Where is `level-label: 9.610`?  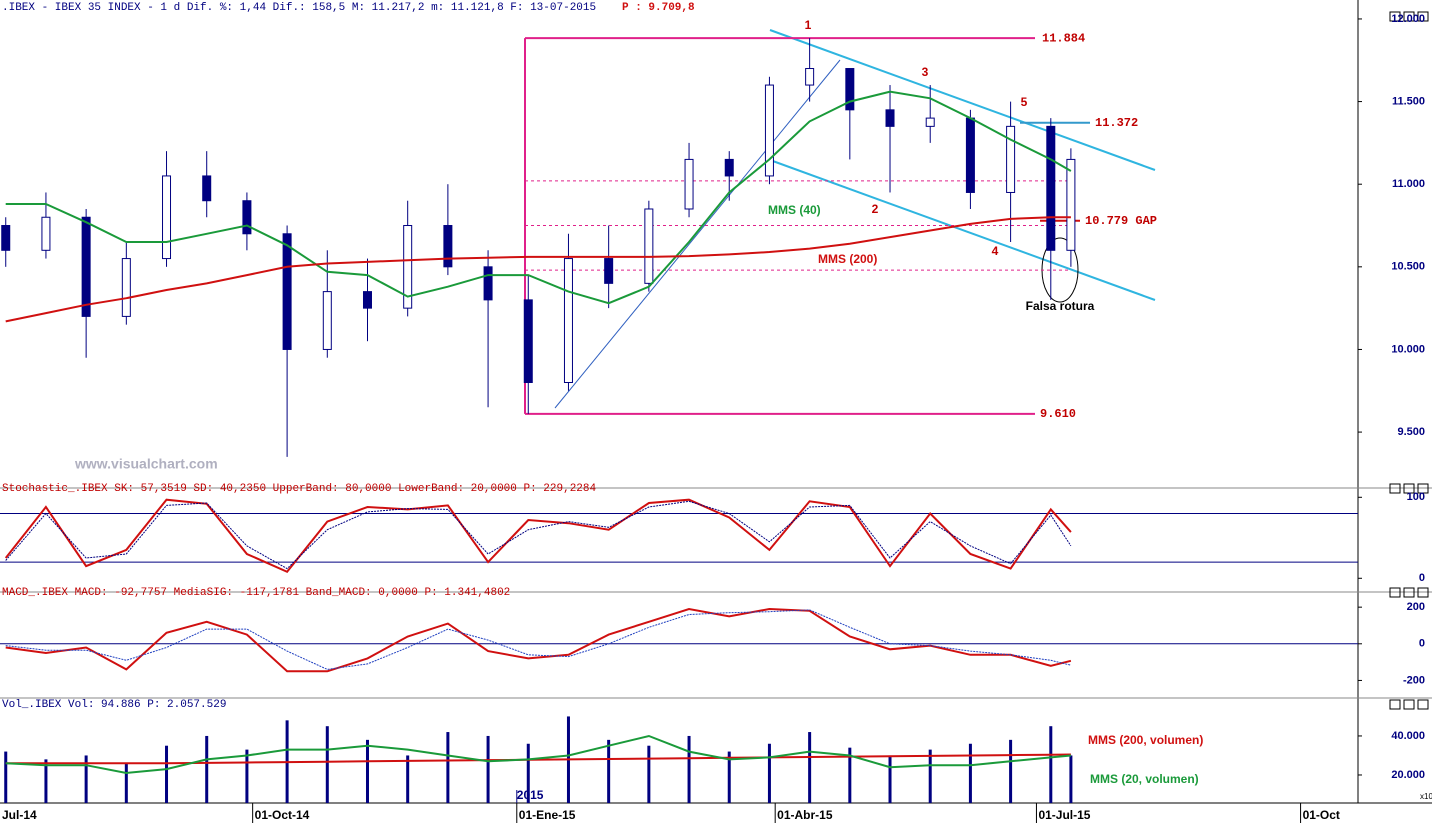
level-label: 9.610 is located at coordinates (1058, 414).